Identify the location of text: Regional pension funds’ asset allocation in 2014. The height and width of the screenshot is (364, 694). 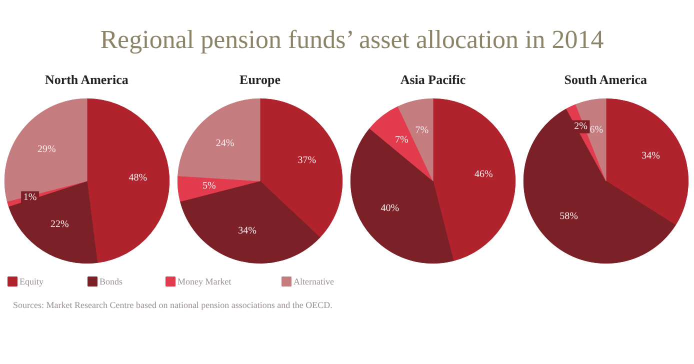
(352, 40).